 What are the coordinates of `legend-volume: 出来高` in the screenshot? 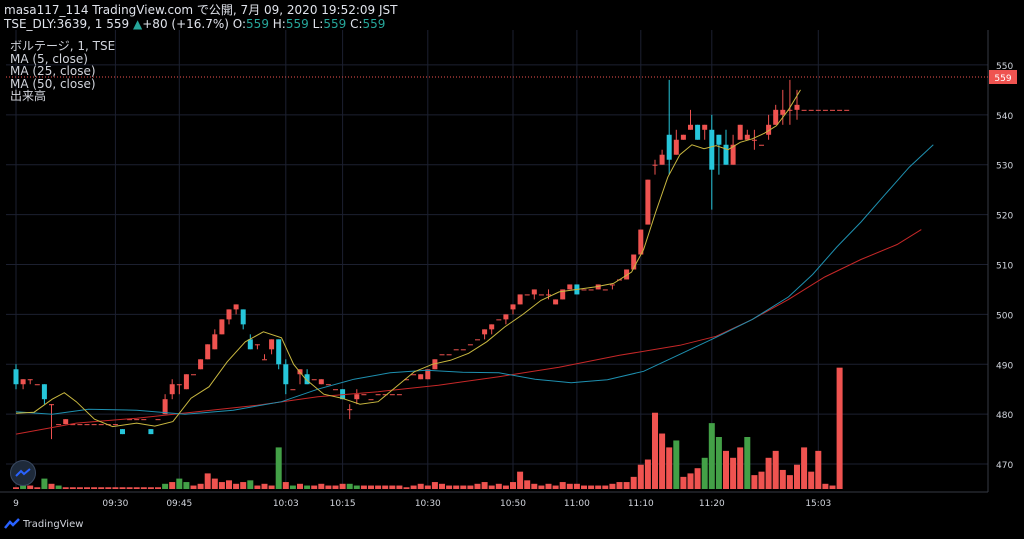 It's located at (28, 96).